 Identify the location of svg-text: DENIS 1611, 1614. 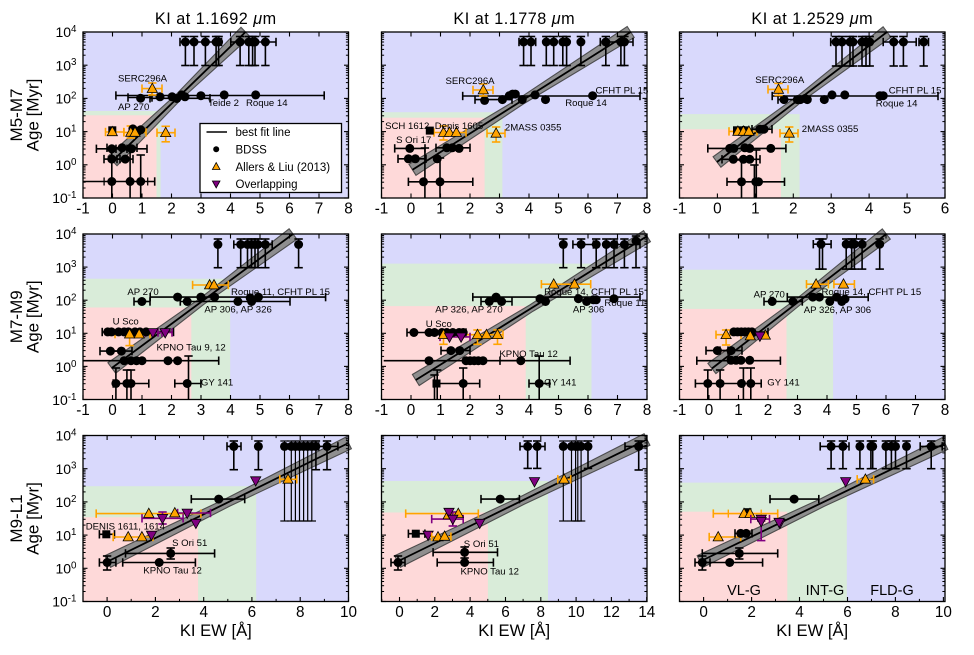
(126, 527).